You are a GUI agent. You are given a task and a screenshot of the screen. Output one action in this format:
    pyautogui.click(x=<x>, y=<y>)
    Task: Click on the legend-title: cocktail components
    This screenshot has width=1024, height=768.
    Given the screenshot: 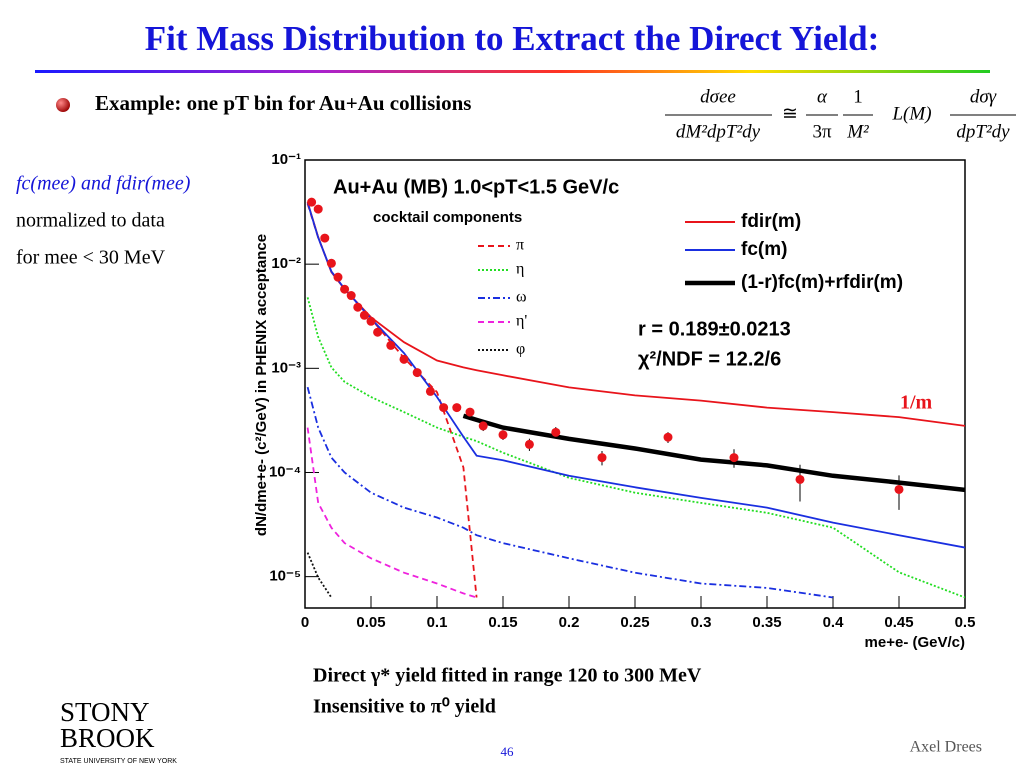 What is the action you would take?
    pyautogui.click(x=447, y=217)
    